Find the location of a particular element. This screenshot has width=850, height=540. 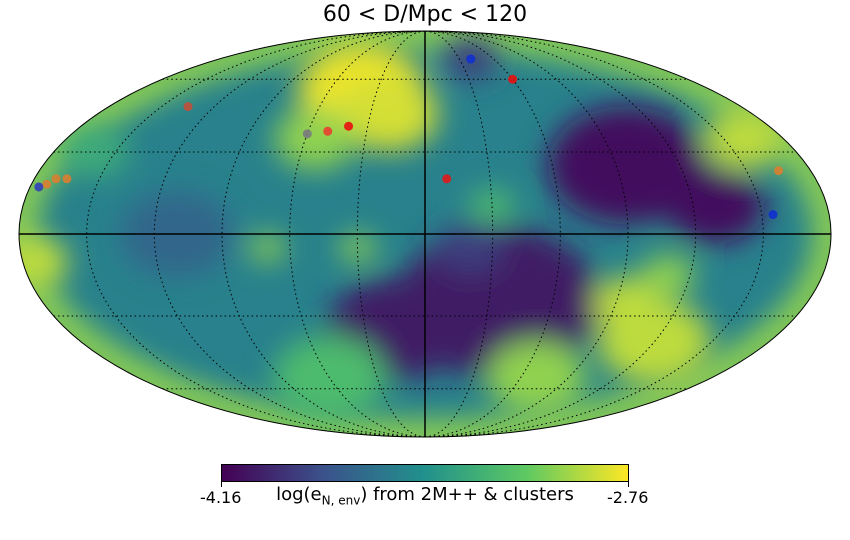

colorbar-label: log(eN, env) from 2M++ & clusters is located at coordinates (425, 496).